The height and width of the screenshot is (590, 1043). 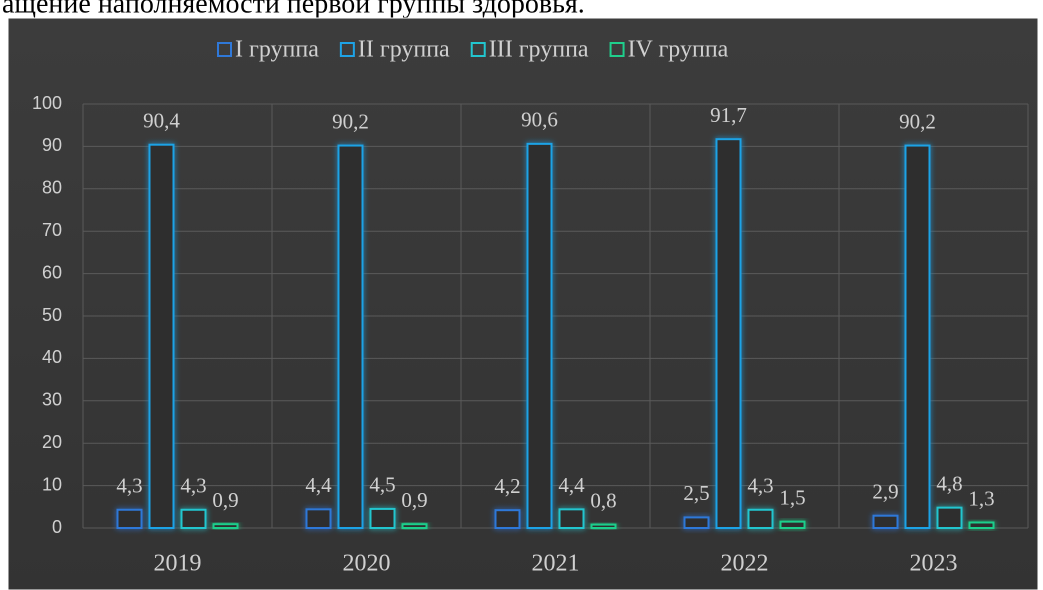 I want to click on y-tick-label: 80, so click(x=52, y=188).